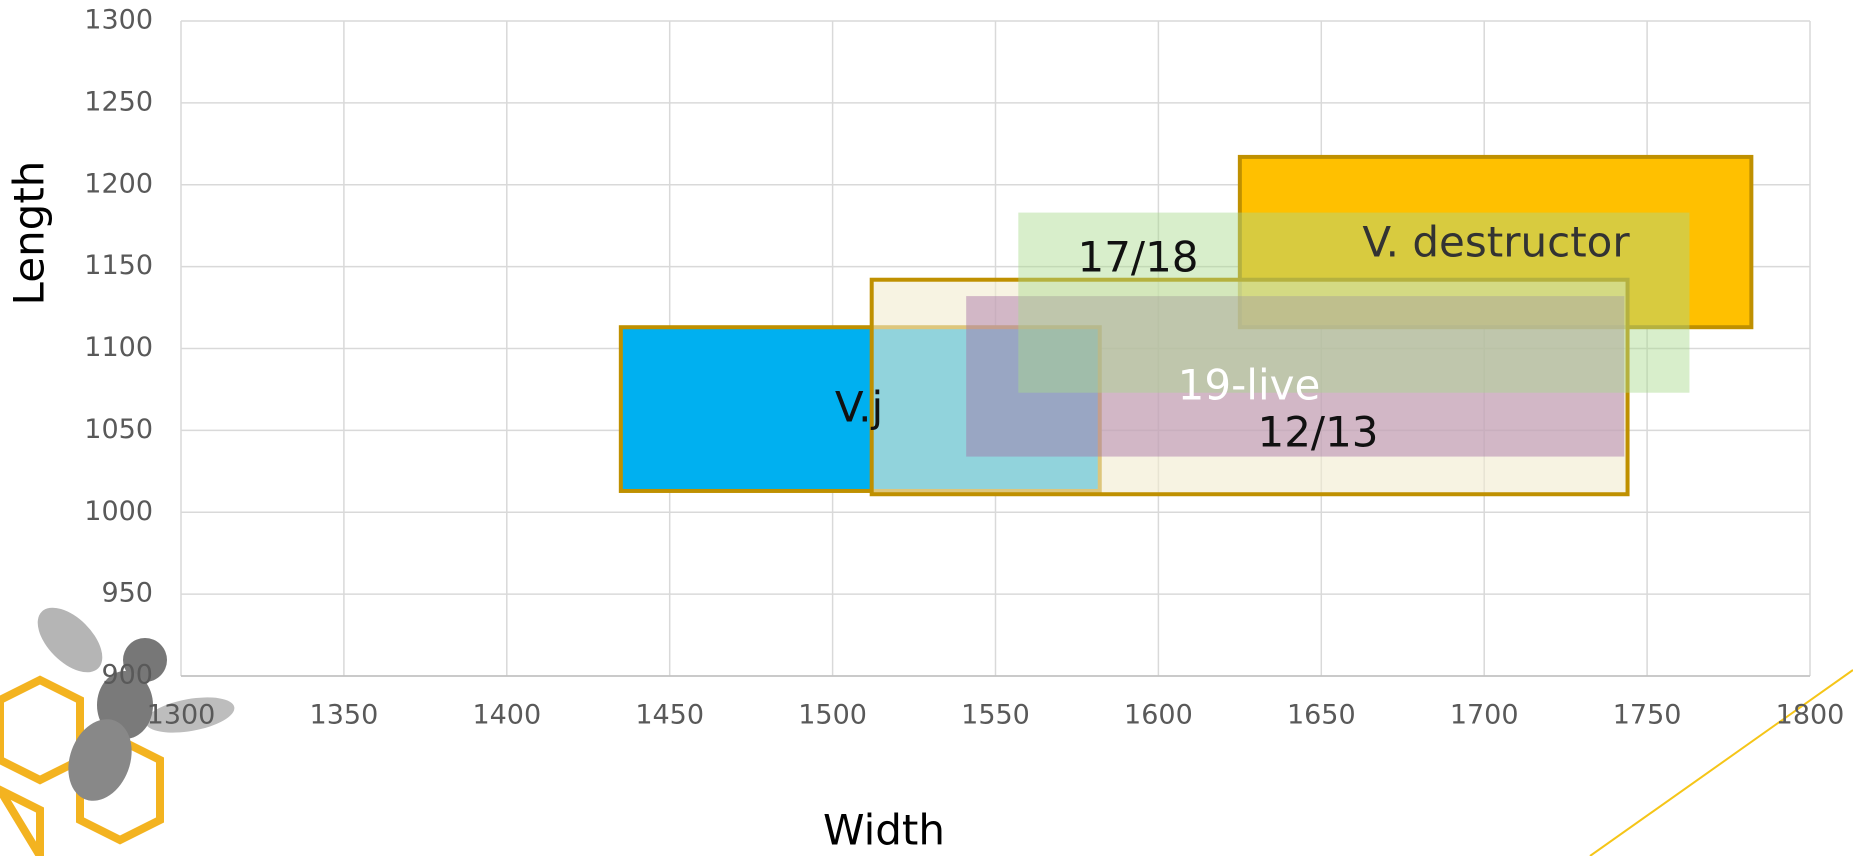 This screenshot has width=1853, height=856. Describe the element at coordinates (127, 675) in the screenshot. I see `y-tick-label: 900` at that location.